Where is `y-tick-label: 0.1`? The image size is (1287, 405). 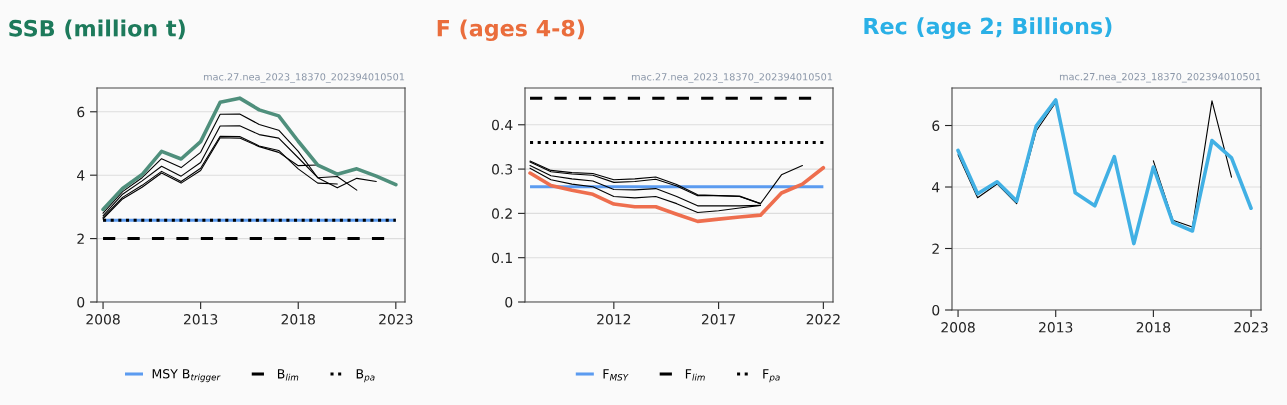 y-tick-label: 0.1 is located at coordinates (502, 258).